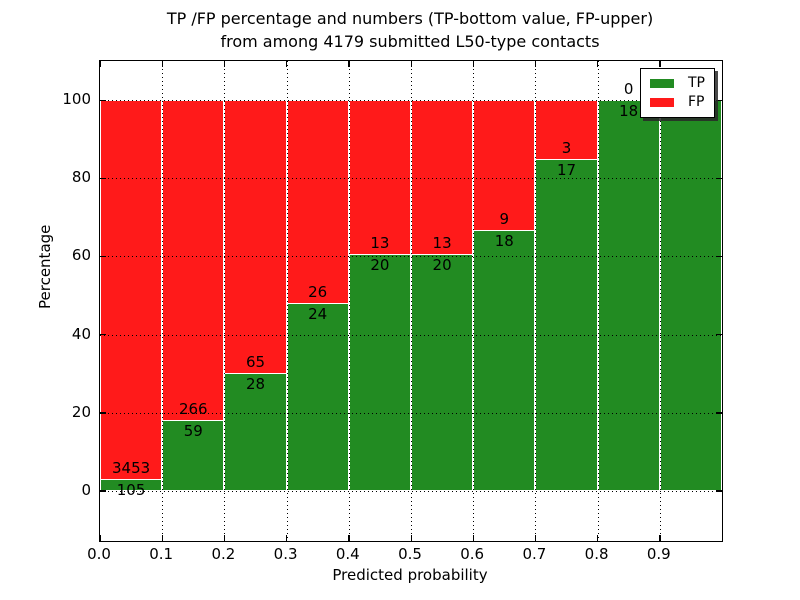  I want to click on x-tick-label: 0.0, so click(99, 554).